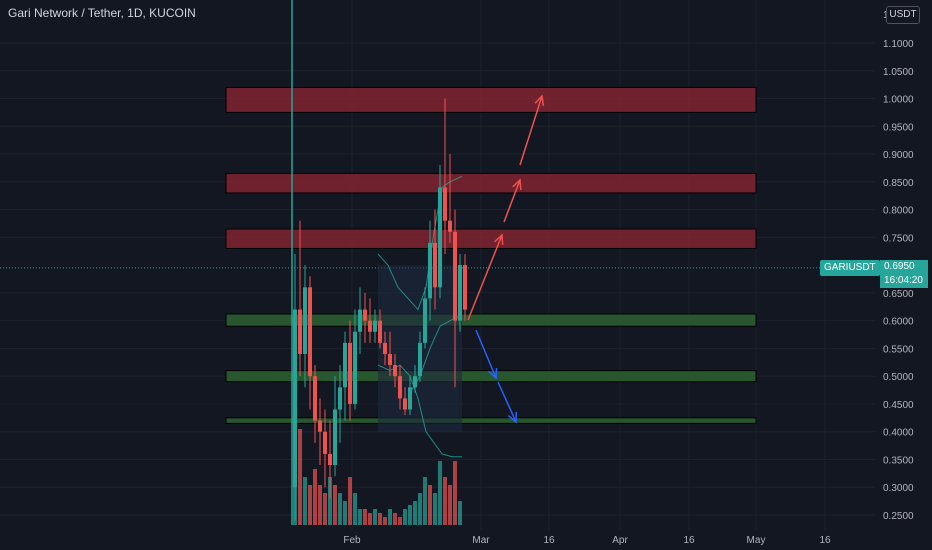 This screenshot has height=550, width=932. What do you see at coordinates (377, 477) in the screenshot?
I see `volume-bars` at bounding box center [377, 477].